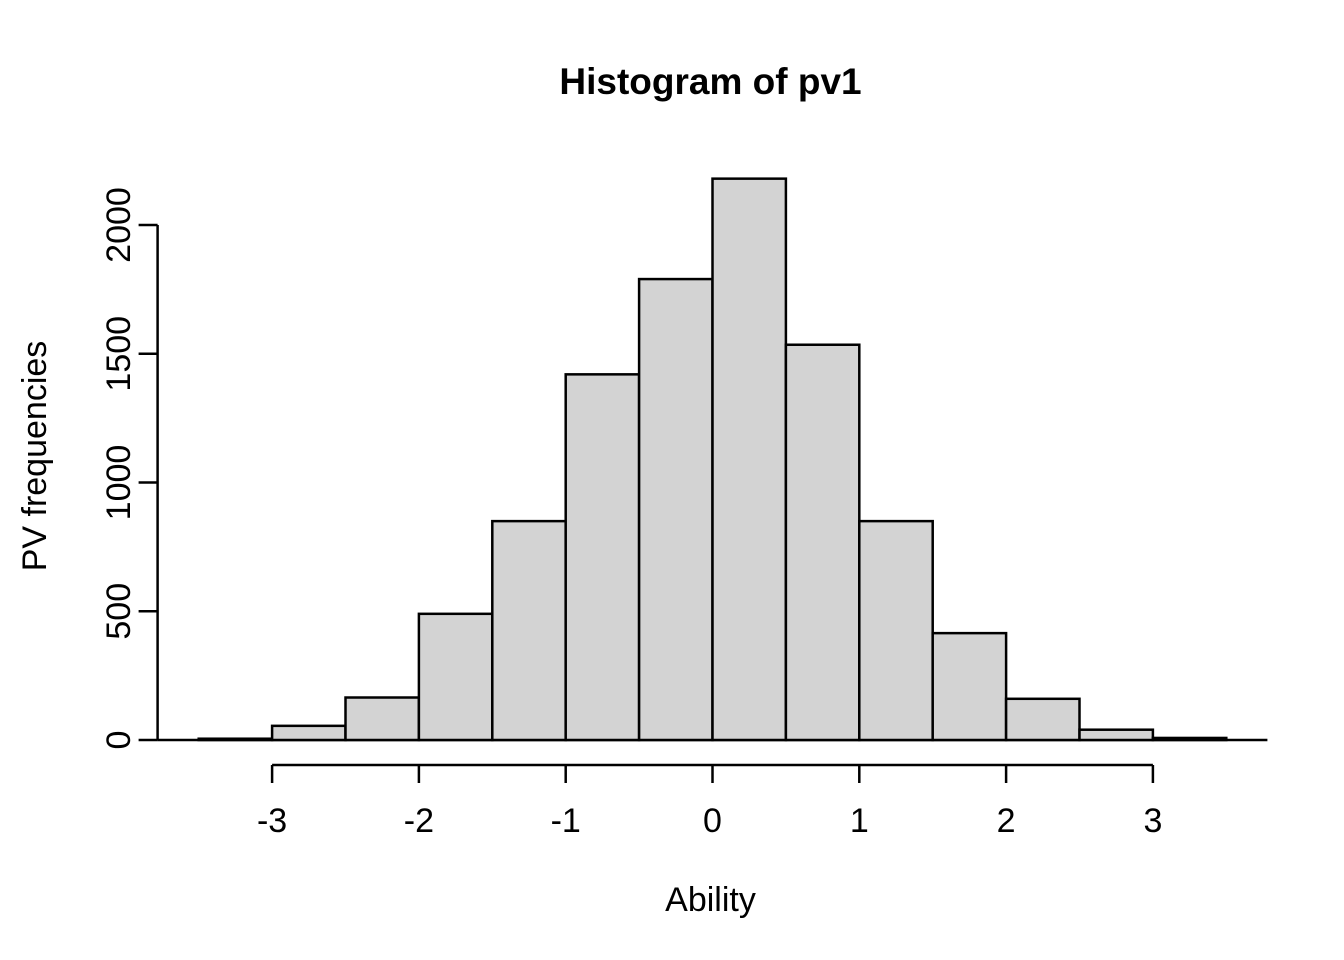 This screenshot has height=960, width=1344. What do you see at coordinates (710, 900) in the screenshot?
I see `x-axis-title: Ability` at bounding box center [710, 900].